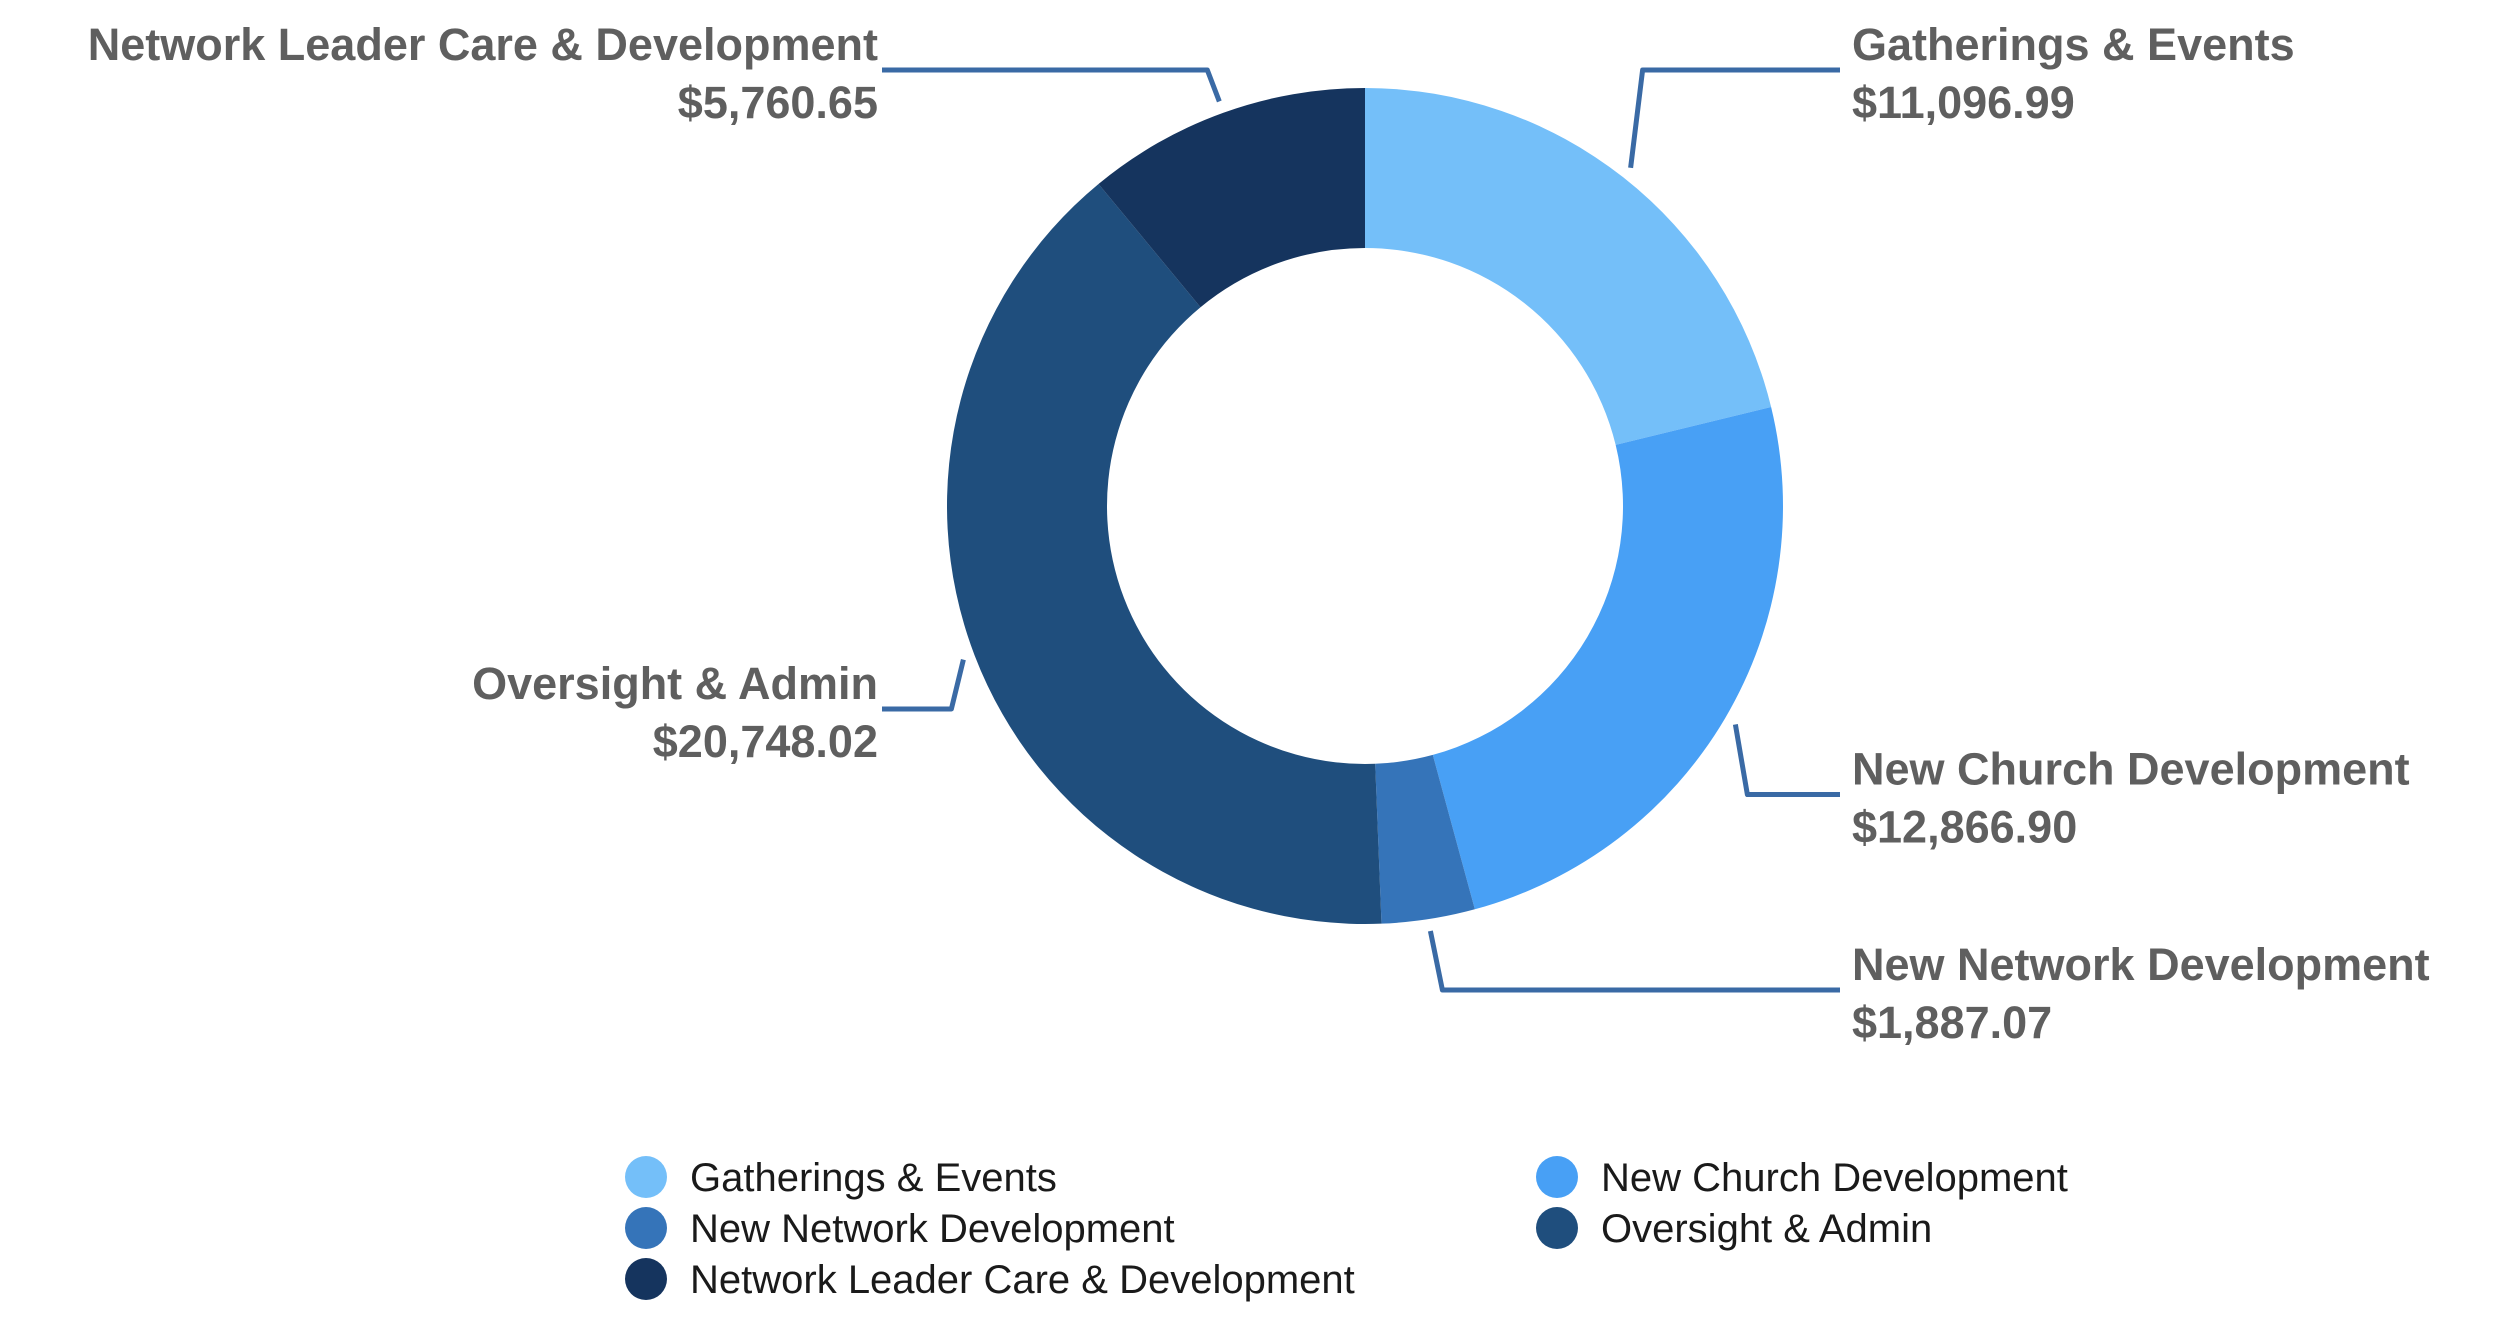 This screenshot has height=1326, width=2500. Describe the element at coordinates (765, 741) in the screenshot. I see `data-label-value: $20,748.02` at that location.